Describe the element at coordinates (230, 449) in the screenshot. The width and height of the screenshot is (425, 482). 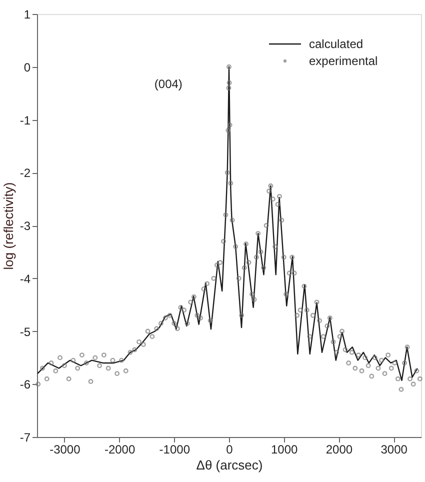
I see `x-tick-label: 0` at that location.